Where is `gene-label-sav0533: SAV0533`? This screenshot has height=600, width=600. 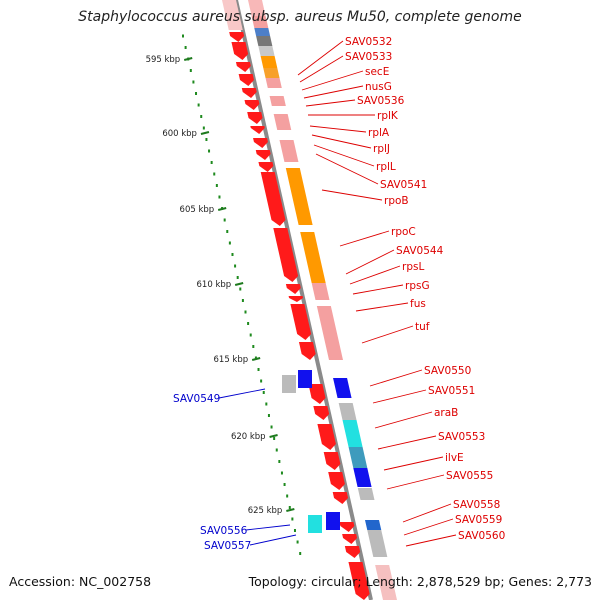 gene-label-sav0533: SAV0533 is located at coordinates (368, 57).